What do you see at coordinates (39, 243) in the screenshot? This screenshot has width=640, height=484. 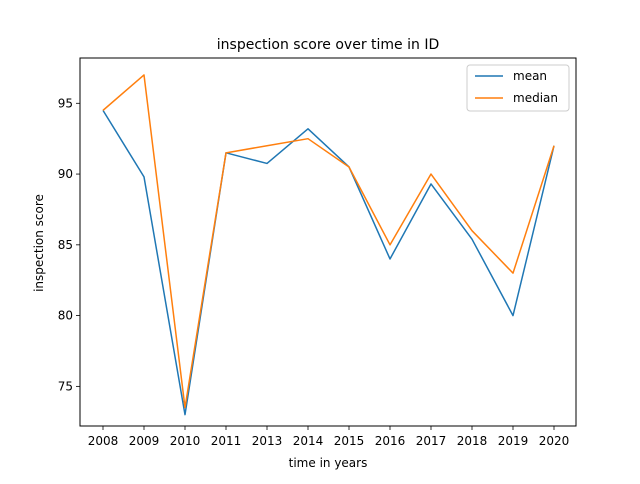 I see `y-axis-label: inspection score` at bounding box center [39, 243].